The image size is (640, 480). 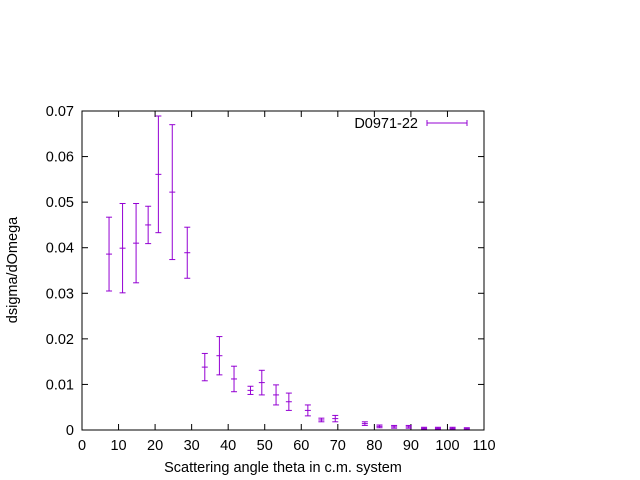 I want to click on legend-label: D0971-22, so click(x=386, y=124).